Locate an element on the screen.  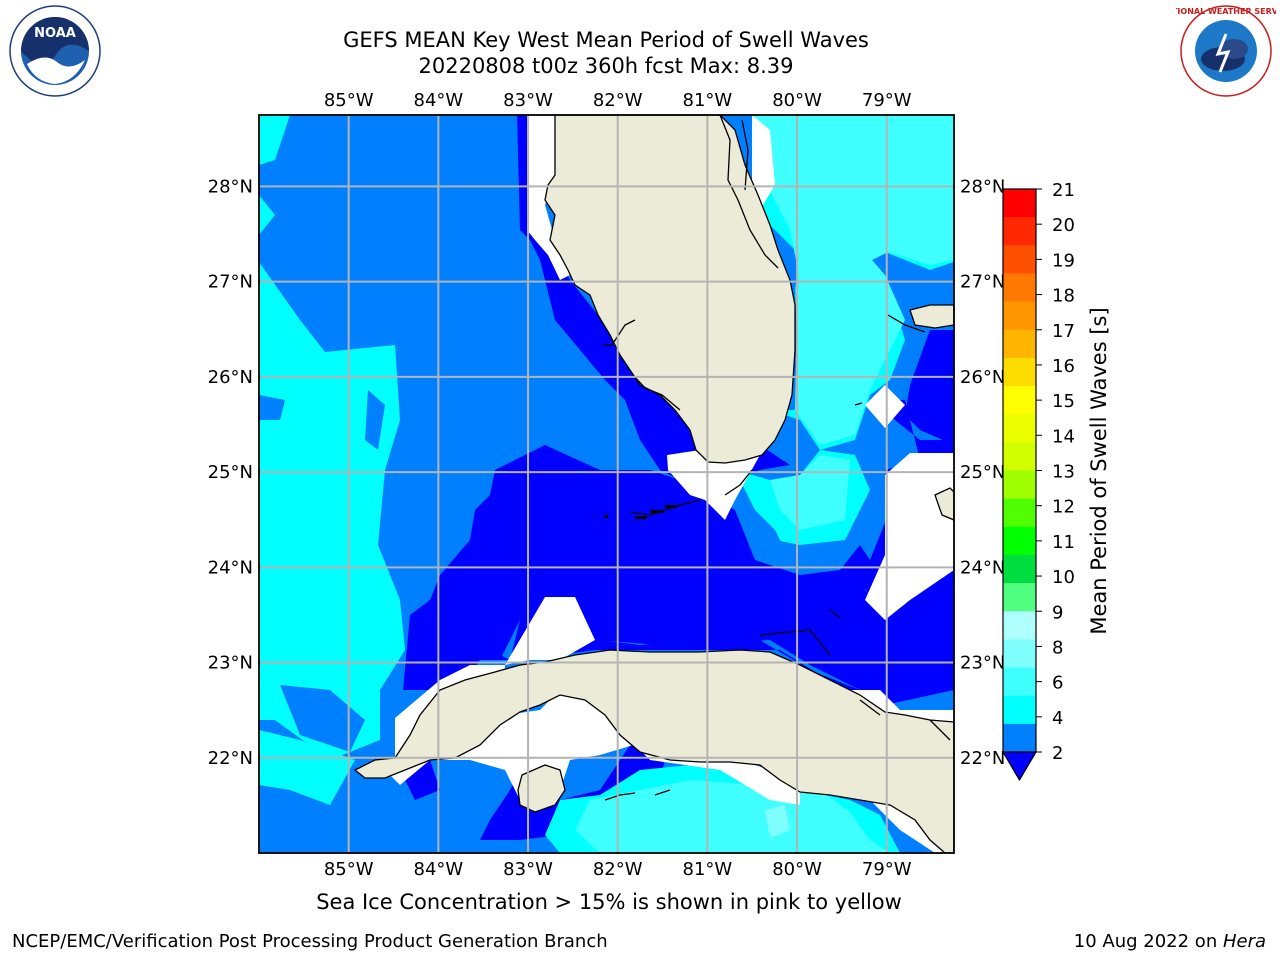
colorbar: 21 20 19 18 17 16 15 14 13 12 11 10 9 8 6 4 2 is located at coordinates (1038, 481).